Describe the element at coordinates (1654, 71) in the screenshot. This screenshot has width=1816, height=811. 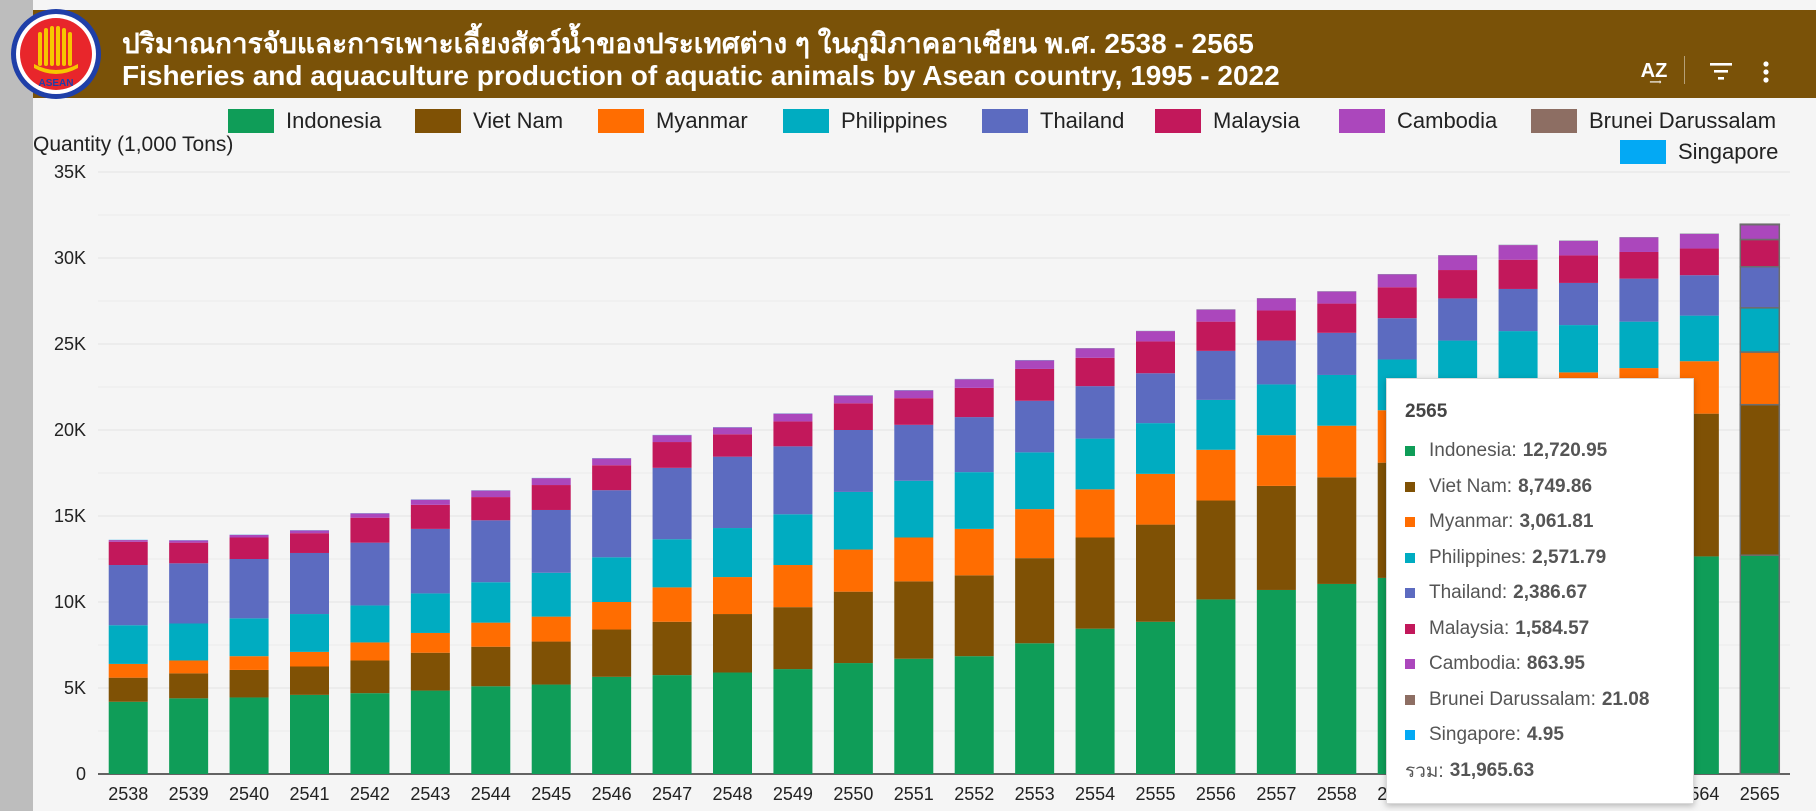
I see `sort-az-icon: A͢Z` at that location.